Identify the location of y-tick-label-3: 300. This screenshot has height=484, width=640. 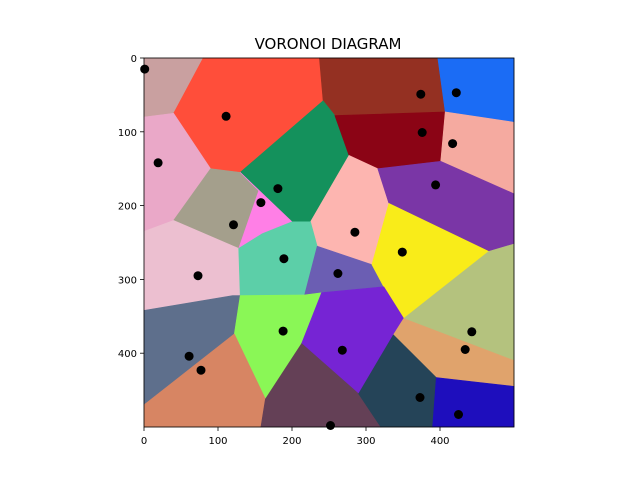
(127, 280).